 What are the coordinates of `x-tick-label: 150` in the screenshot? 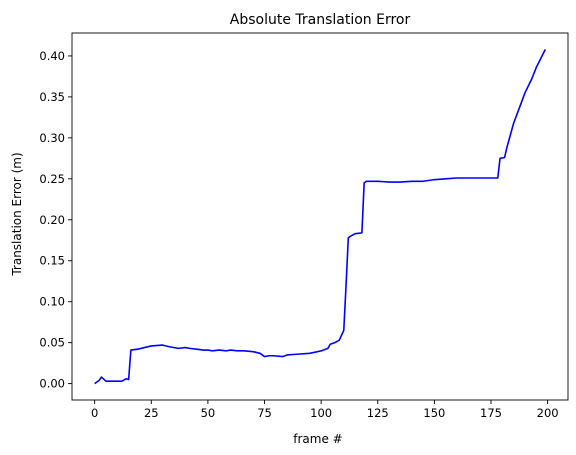 It's located at (434, 413).